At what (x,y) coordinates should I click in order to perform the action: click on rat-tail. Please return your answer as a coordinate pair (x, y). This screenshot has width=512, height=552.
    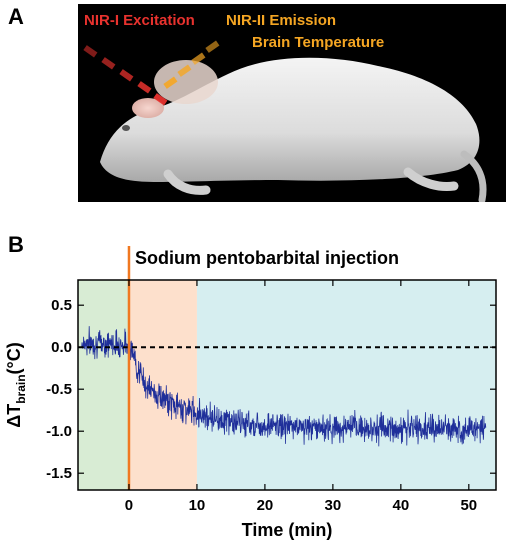
    Looking at the image, I should click on (473, 176).